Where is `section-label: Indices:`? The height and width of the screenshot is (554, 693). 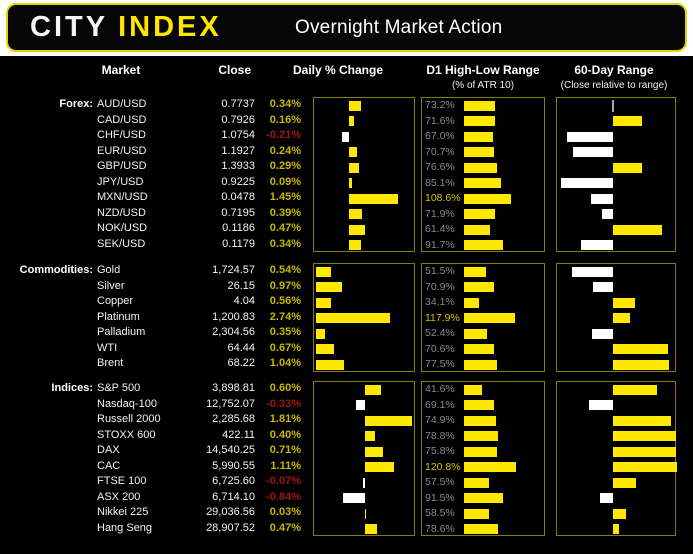 section-label: Indices: is located at coordinates (72, 388).